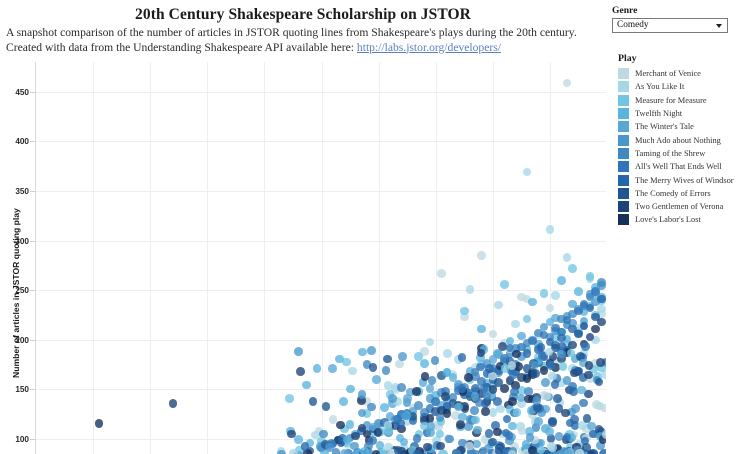 The image size is (736, 454). I want to click on genre-select: Comedy, so click(670, 25).